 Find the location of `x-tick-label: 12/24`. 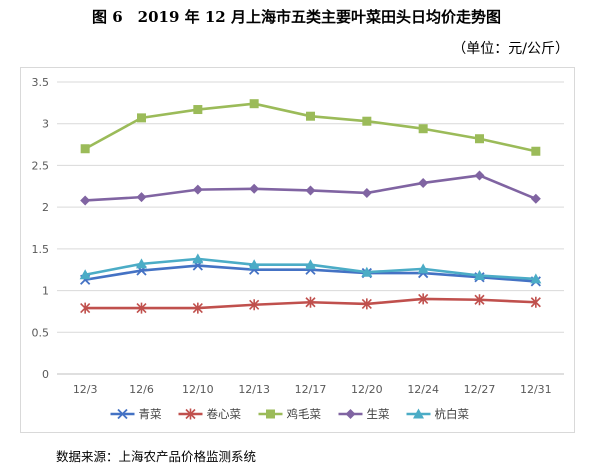

x-tick-label: 12/24 is located at coordinates (423, 389).